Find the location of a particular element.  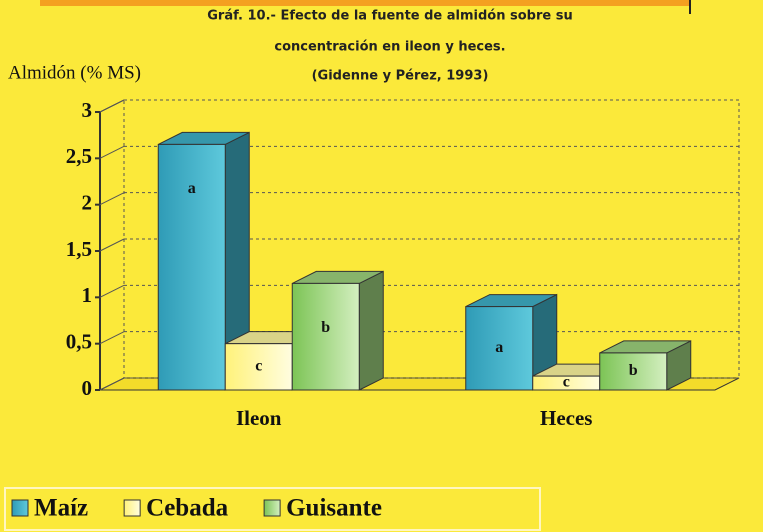

chart-title: (Gidenne y Pérez, 1993) is located at coordinates (400, 76).